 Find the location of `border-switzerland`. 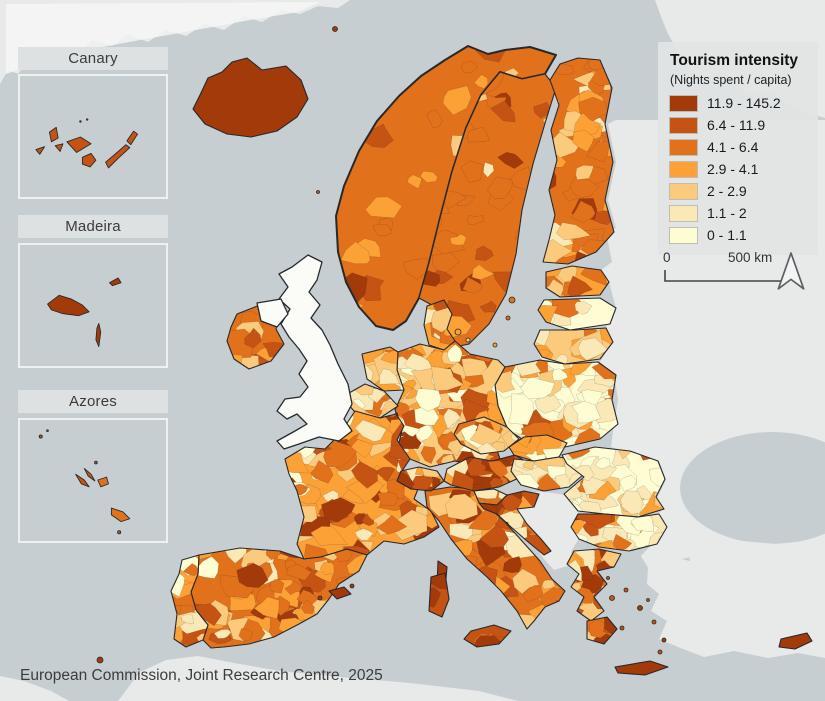

border-switzerland is located at coordinates (420, 479).